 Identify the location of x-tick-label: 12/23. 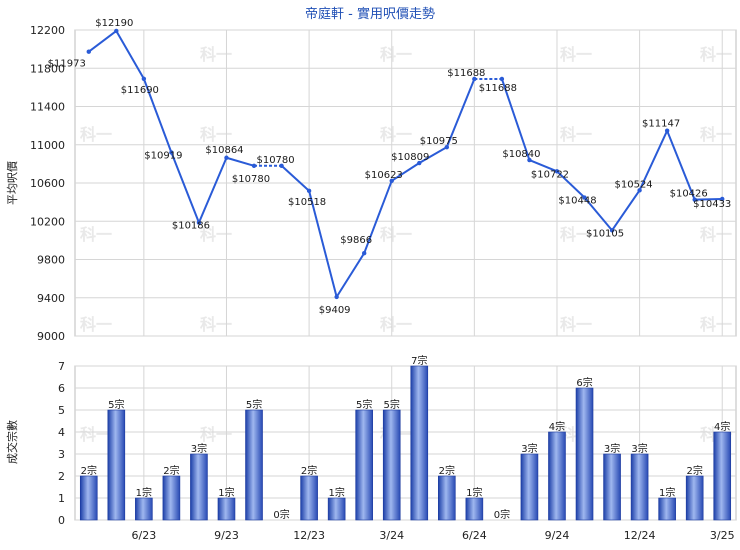
(309, 535).